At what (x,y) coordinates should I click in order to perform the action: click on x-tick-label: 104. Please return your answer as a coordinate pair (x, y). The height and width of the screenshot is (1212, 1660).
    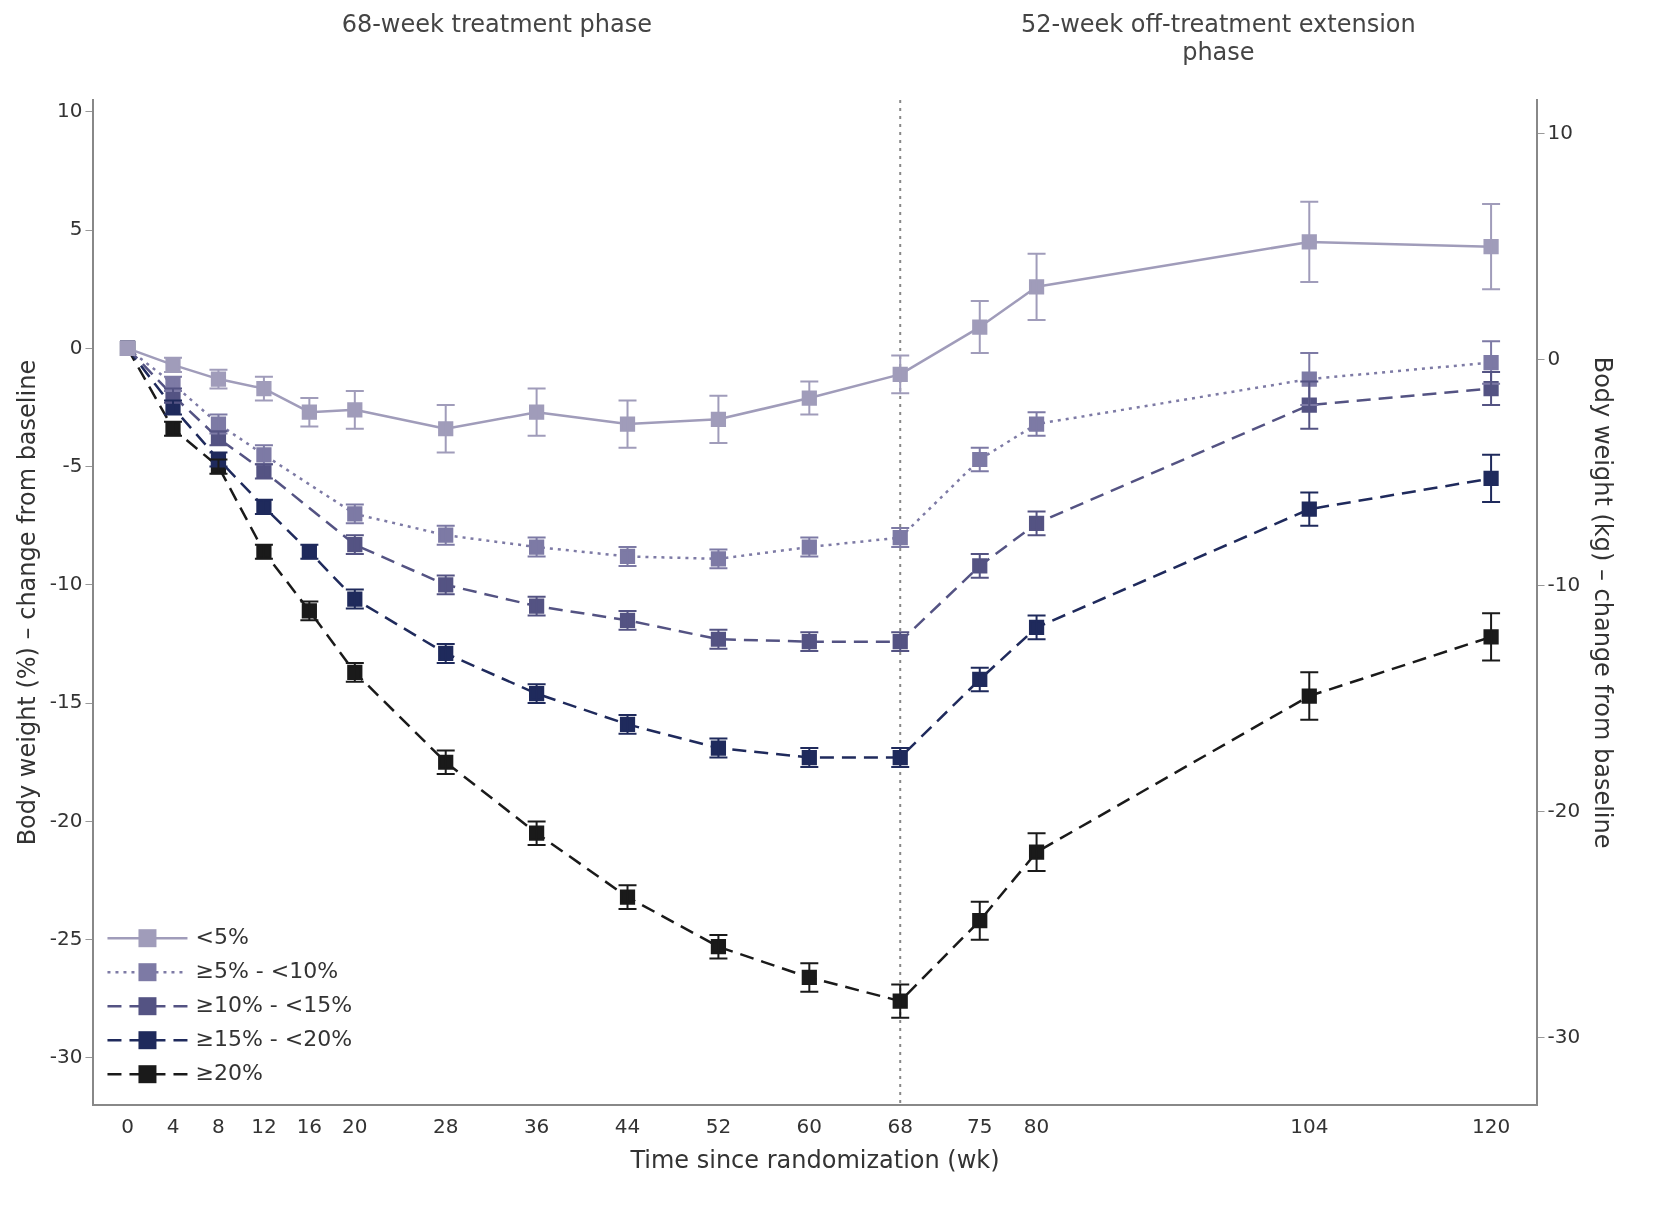
    Looking at the image, I should click on (1309, 1126).